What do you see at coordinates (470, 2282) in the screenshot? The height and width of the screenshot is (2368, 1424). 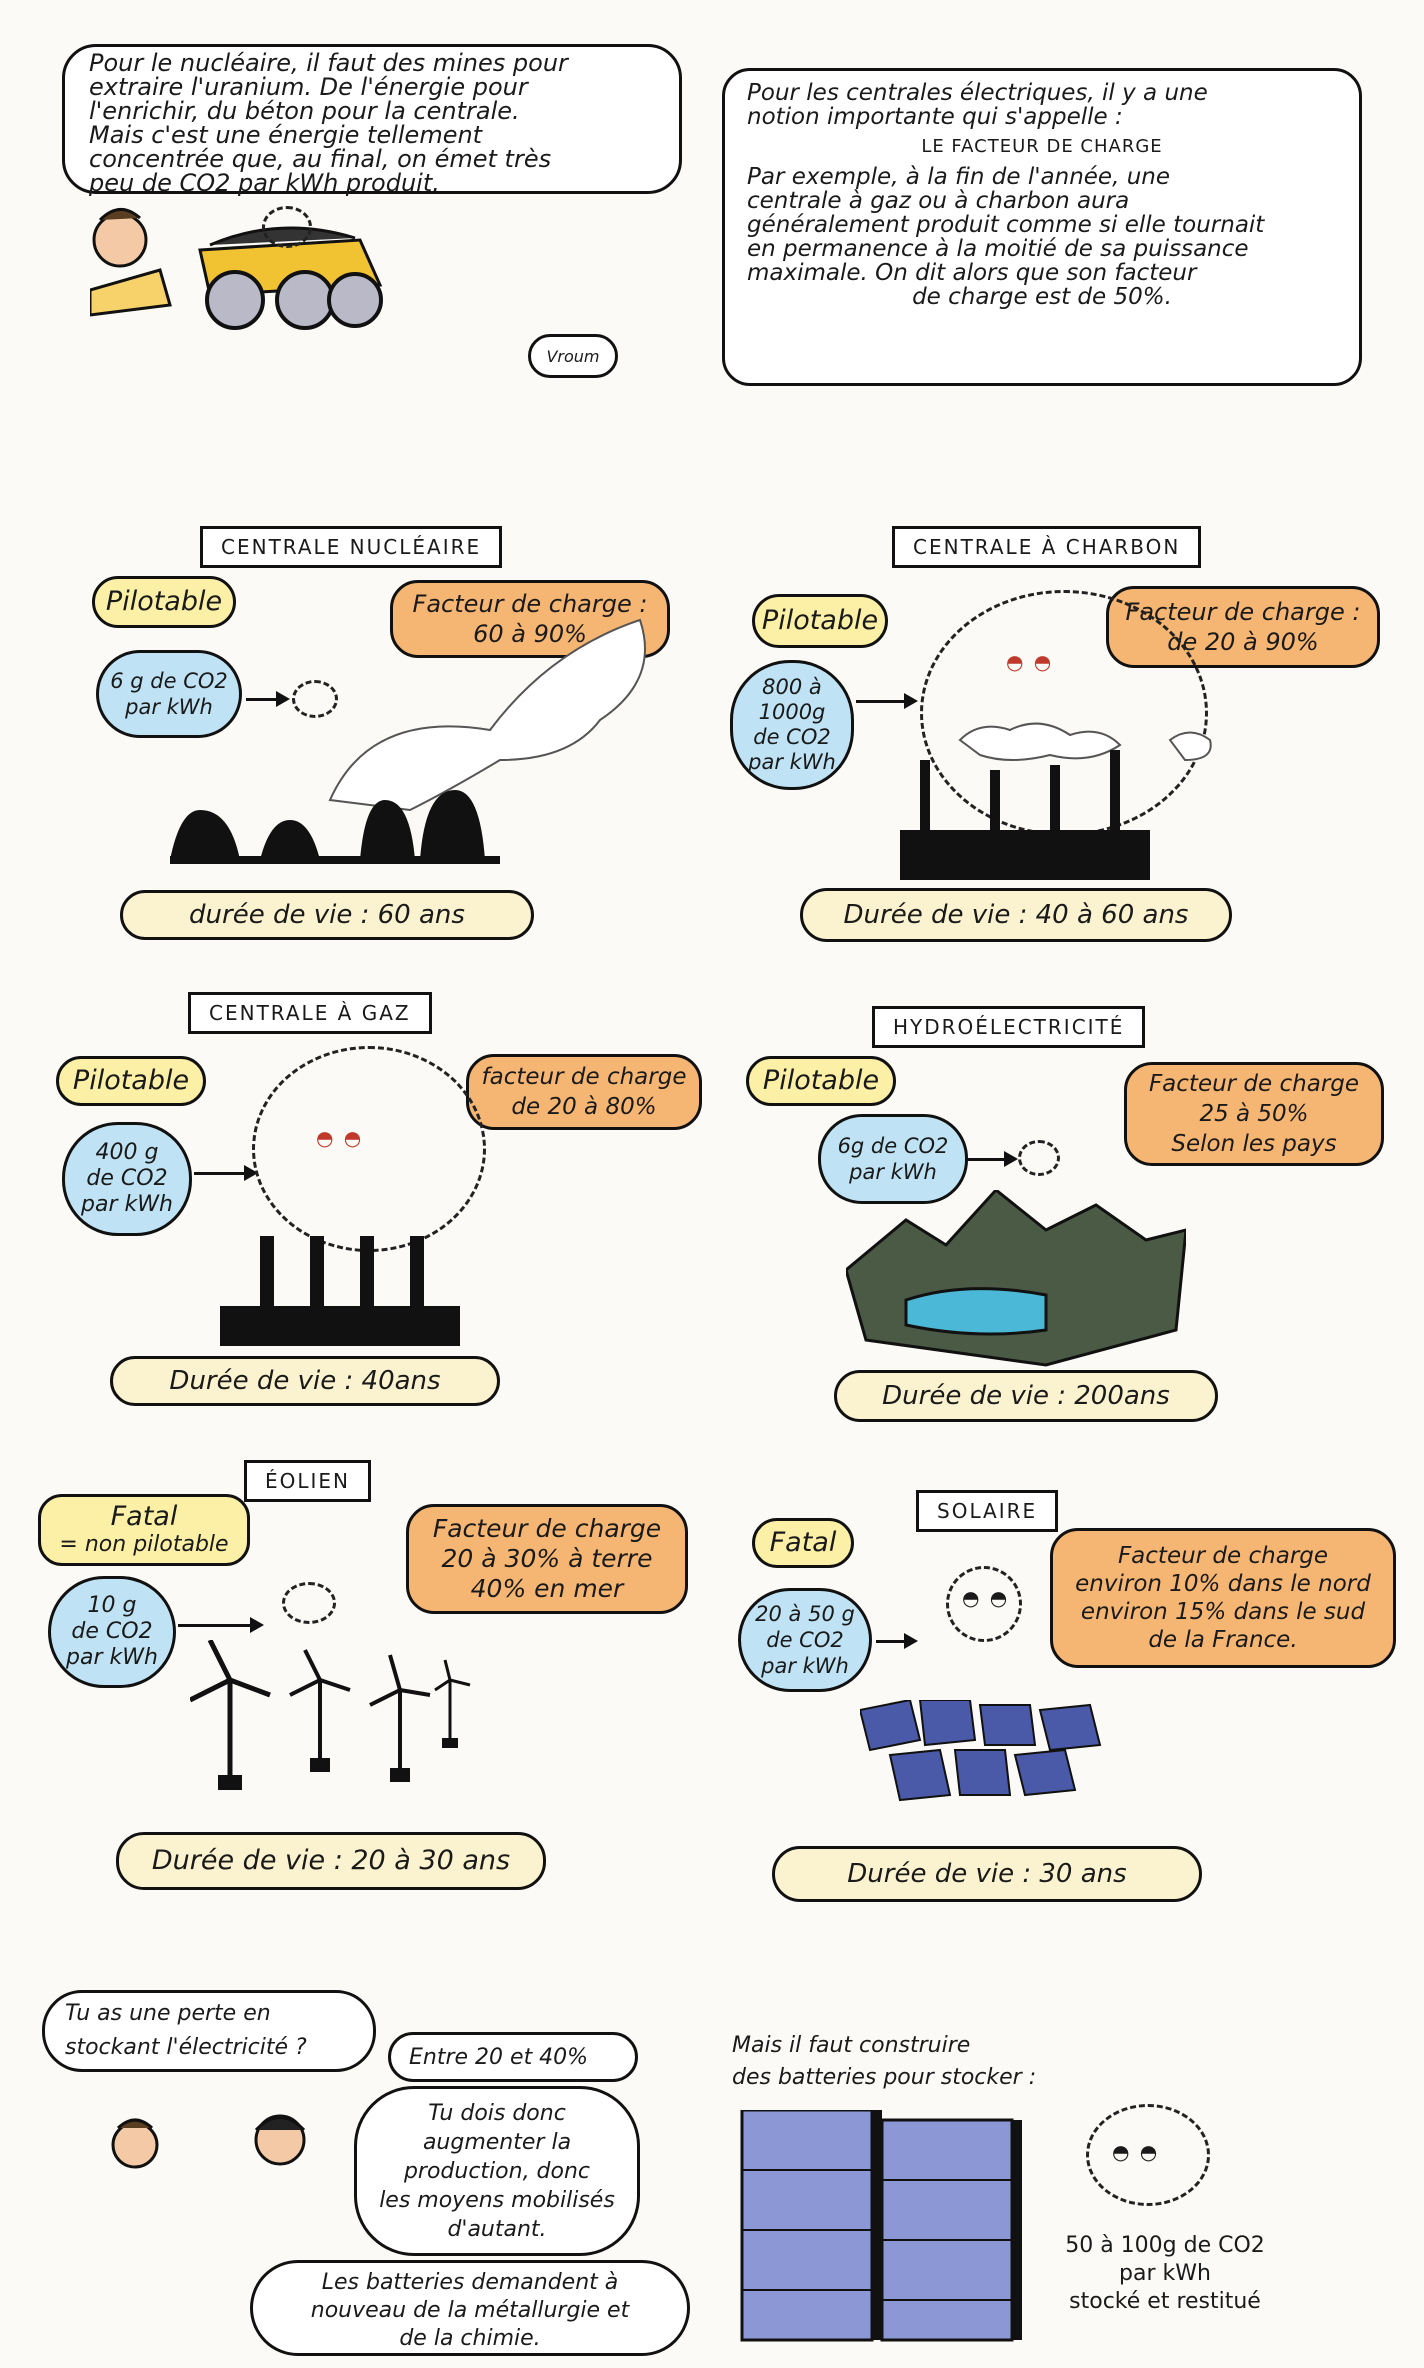 I see `text-line: Les batteries demandent à` at bounding box center [470, 2282].